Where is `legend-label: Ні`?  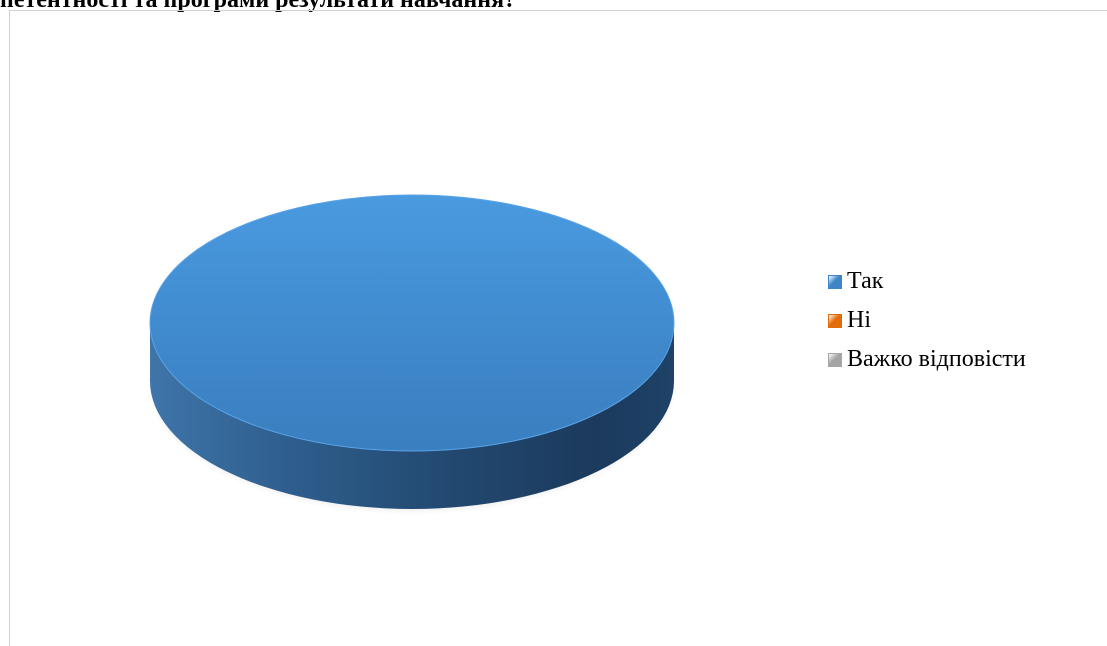
legend-label: Ні is located at coordinates (859, 320).